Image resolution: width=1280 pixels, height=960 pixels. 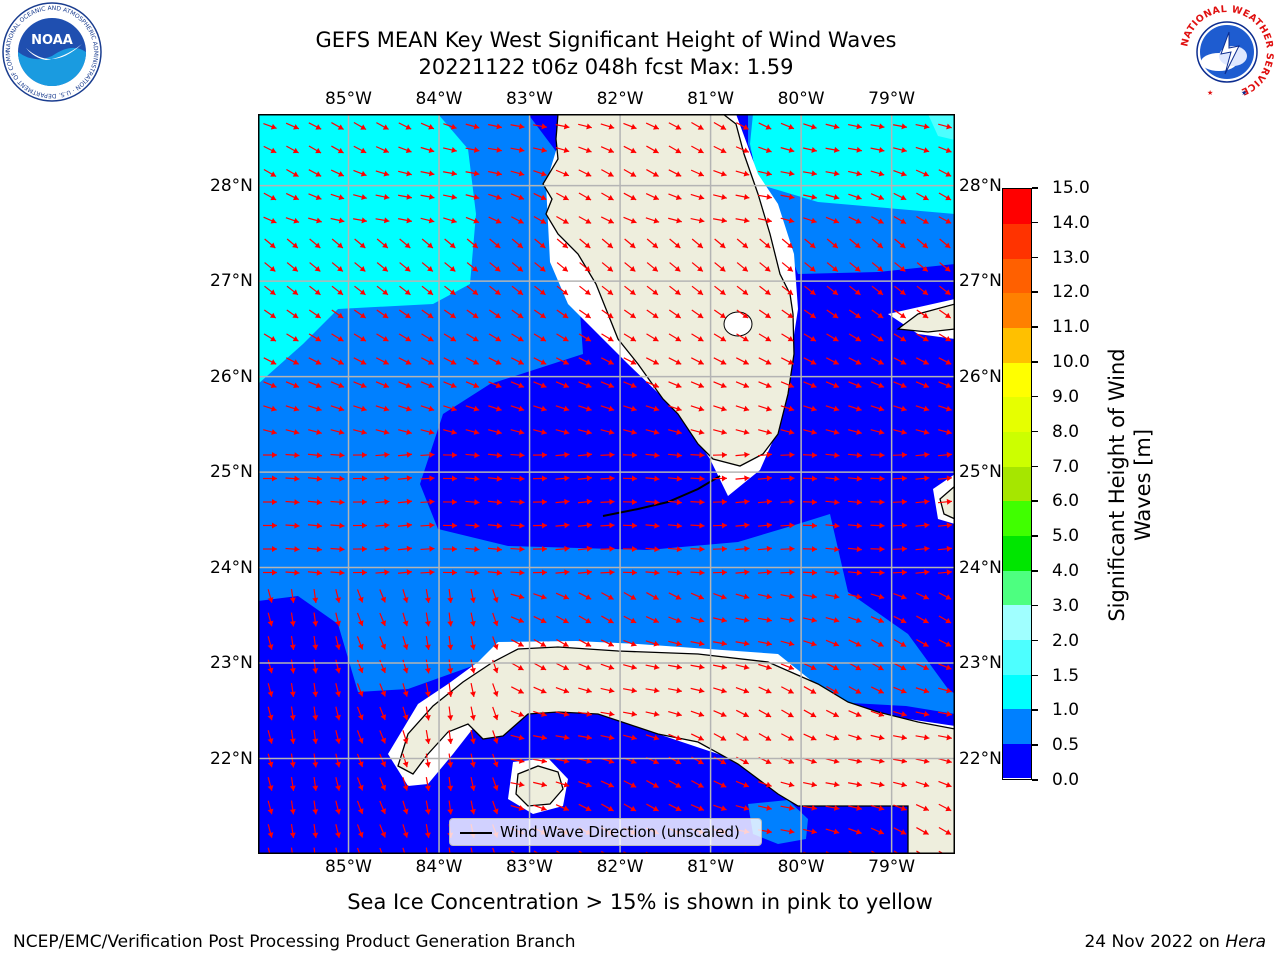 What do you see at coordinates (1066, 605) in the screenshot?
I see `colorbar-tick-label-5: 3.0` at bounding box center [1066, 605].